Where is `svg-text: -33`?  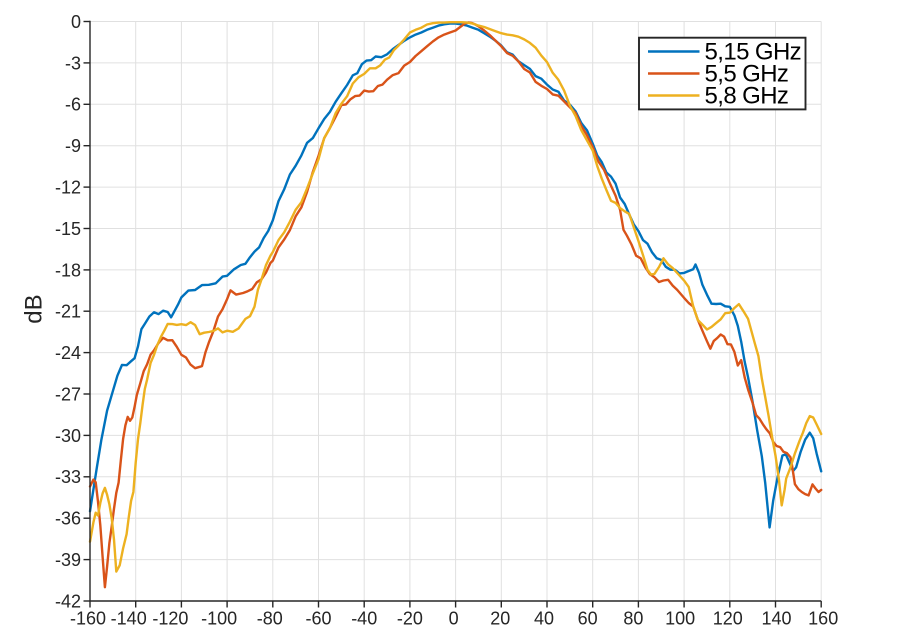
svg-text: -33 is located at coordinates (68, 477).